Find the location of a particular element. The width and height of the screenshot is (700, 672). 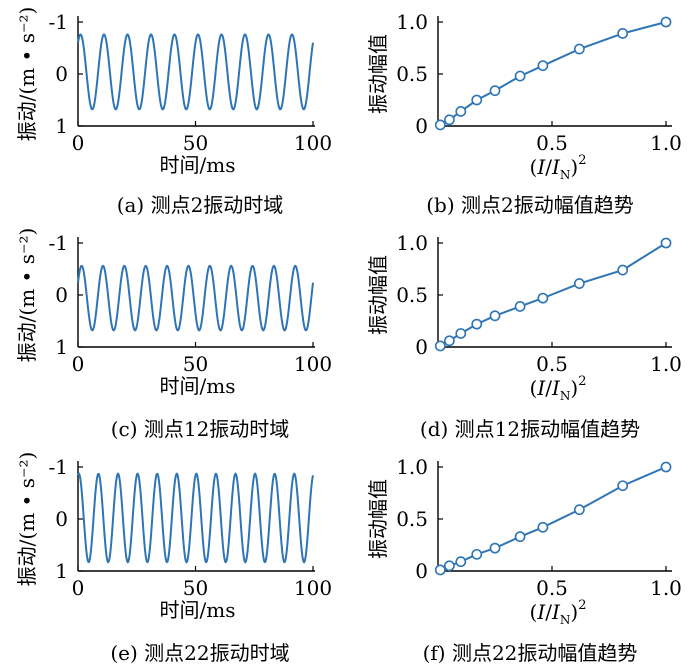

panel-caption: (e) 测点22振动时域 is located at coordinates (199, 653).